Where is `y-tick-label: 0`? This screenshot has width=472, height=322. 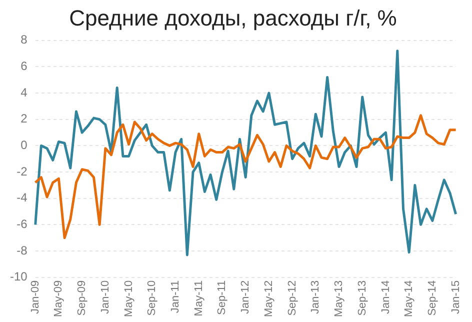 y-tick-label: 0 is located at coordinates (24, 145).